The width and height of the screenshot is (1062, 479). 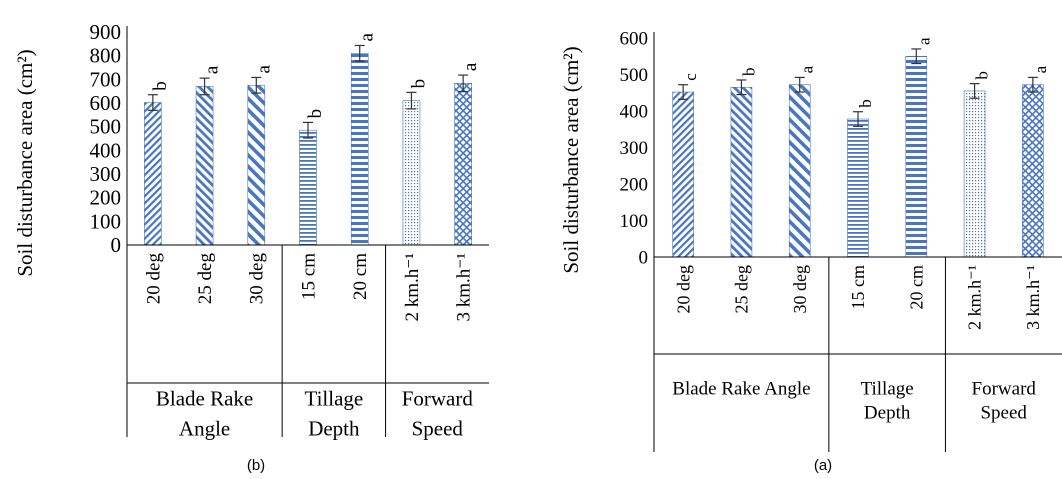 I want to click on y-tick-label: 800, so click(x=106, y=56).